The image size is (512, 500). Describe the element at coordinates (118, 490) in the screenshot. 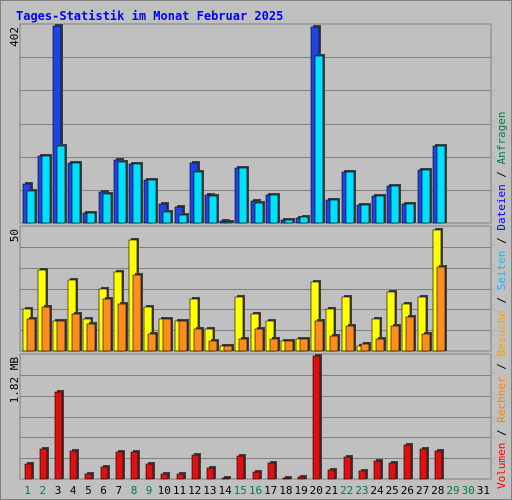

I see `x-tick-label: 7` at that location.